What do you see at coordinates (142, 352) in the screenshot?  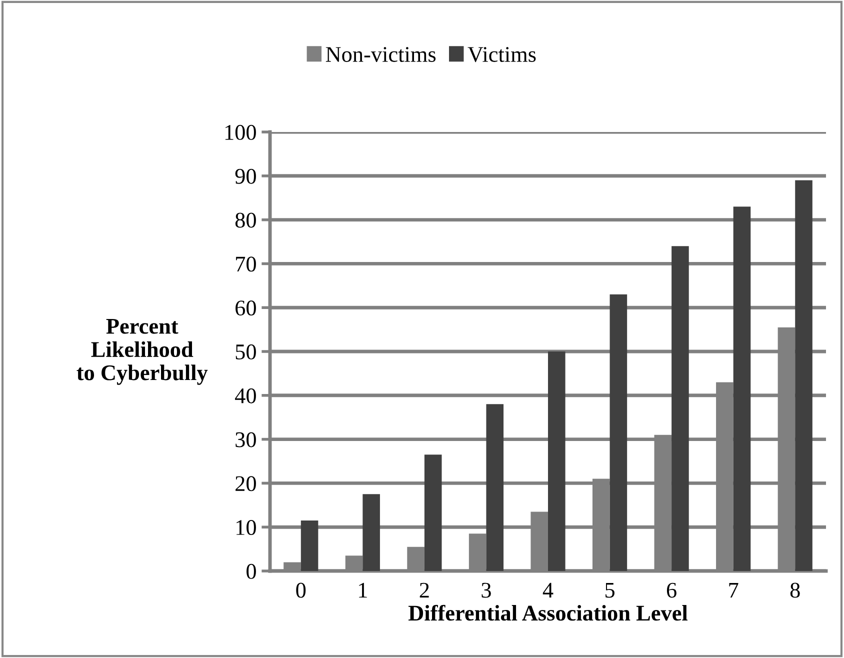 I see `y-axis-title: Percent Likelihood to Cyberbully` at bounding box center [142, 352].